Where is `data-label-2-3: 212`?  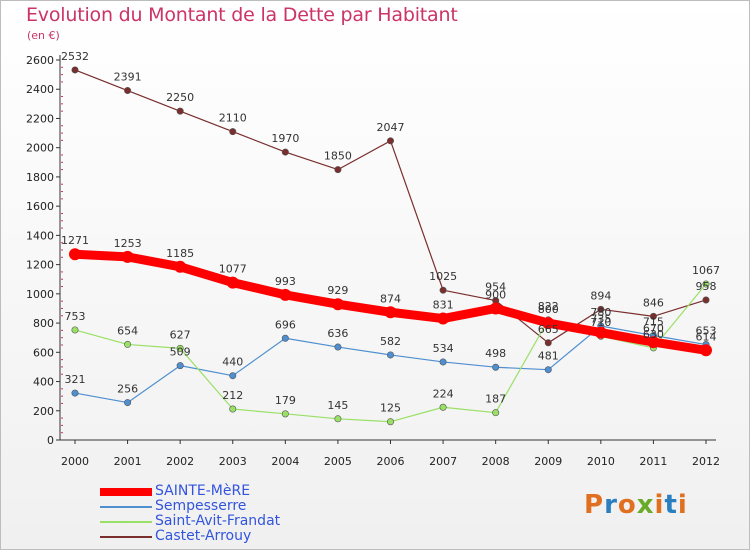
data-label-2-3: 212 is located at coordinates (232, 395).